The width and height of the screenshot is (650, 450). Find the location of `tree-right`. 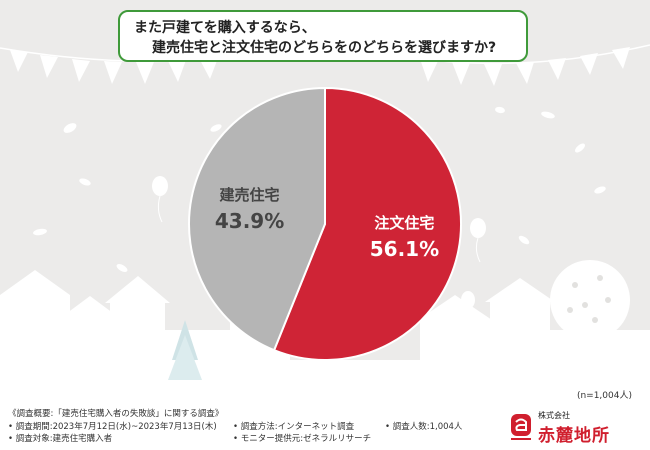

tree-right is located at coordinates (590, 320).